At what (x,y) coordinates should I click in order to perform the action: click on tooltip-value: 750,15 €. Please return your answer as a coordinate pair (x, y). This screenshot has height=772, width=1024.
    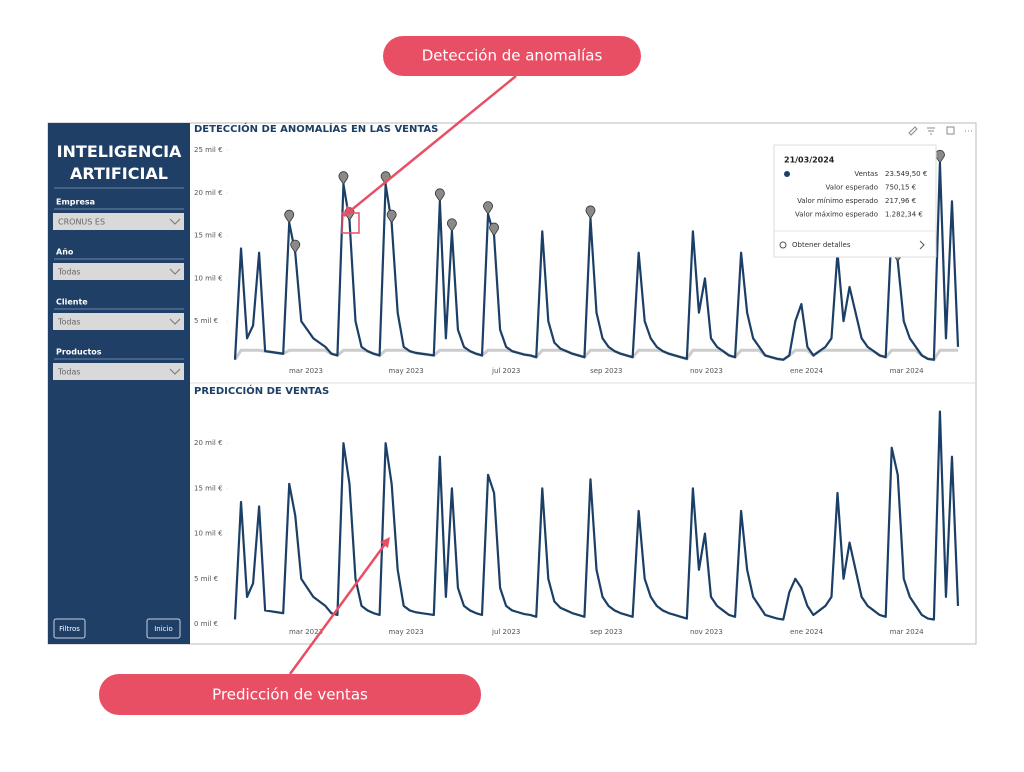
    Looking at the image, I should click on (900, 188).